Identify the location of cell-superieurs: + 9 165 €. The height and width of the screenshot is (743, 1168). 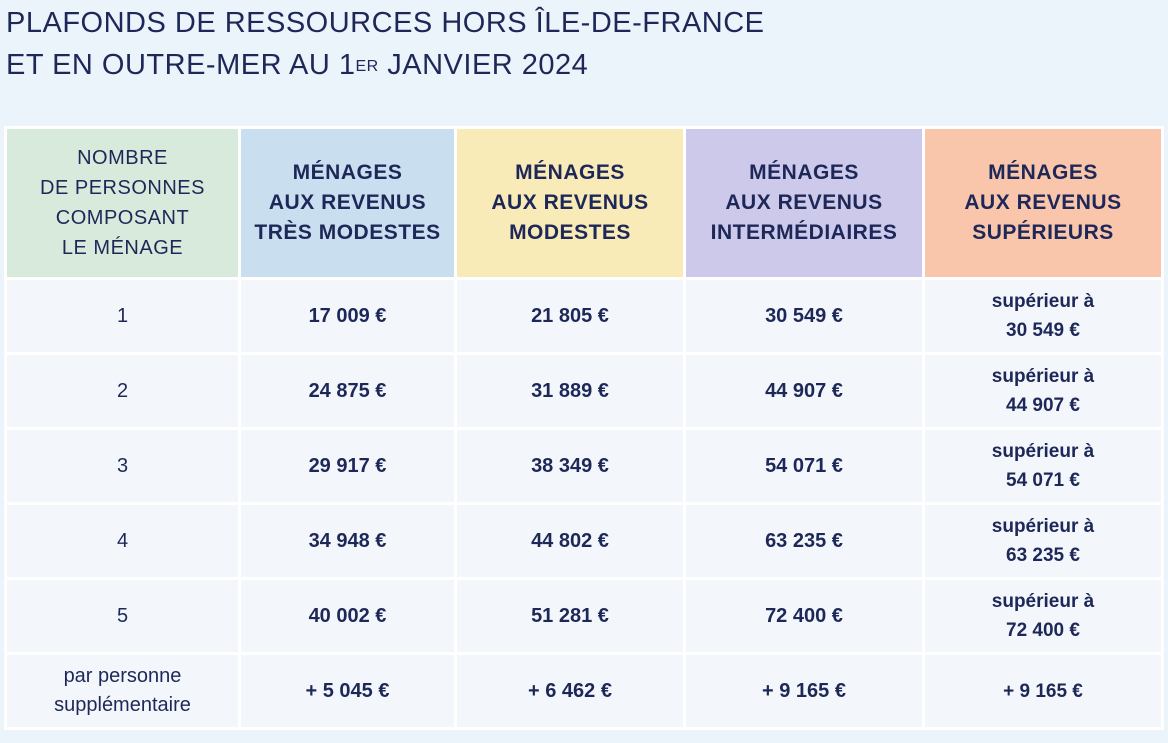
(1043, 691).